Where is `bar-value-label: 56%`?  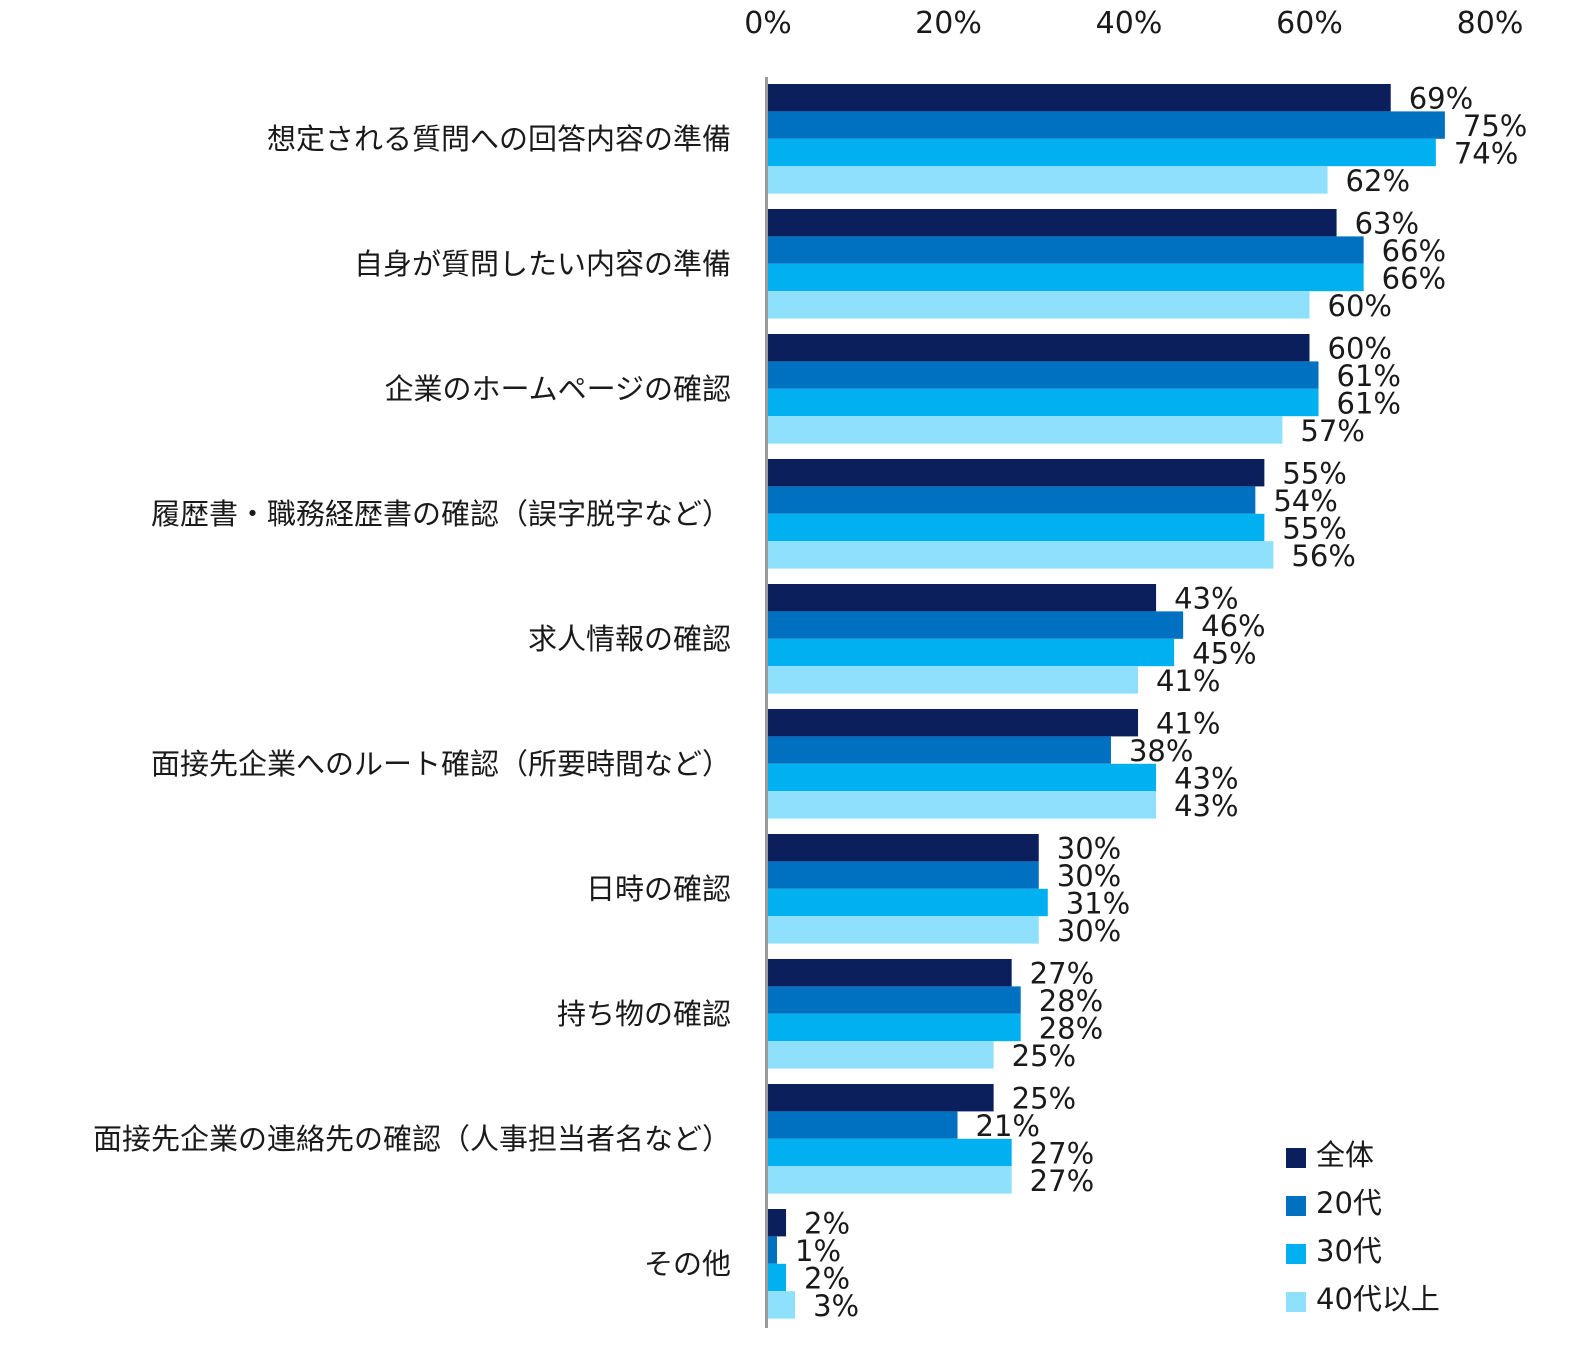
bar-value-label: 56% is located at coordinates (1323, 556).